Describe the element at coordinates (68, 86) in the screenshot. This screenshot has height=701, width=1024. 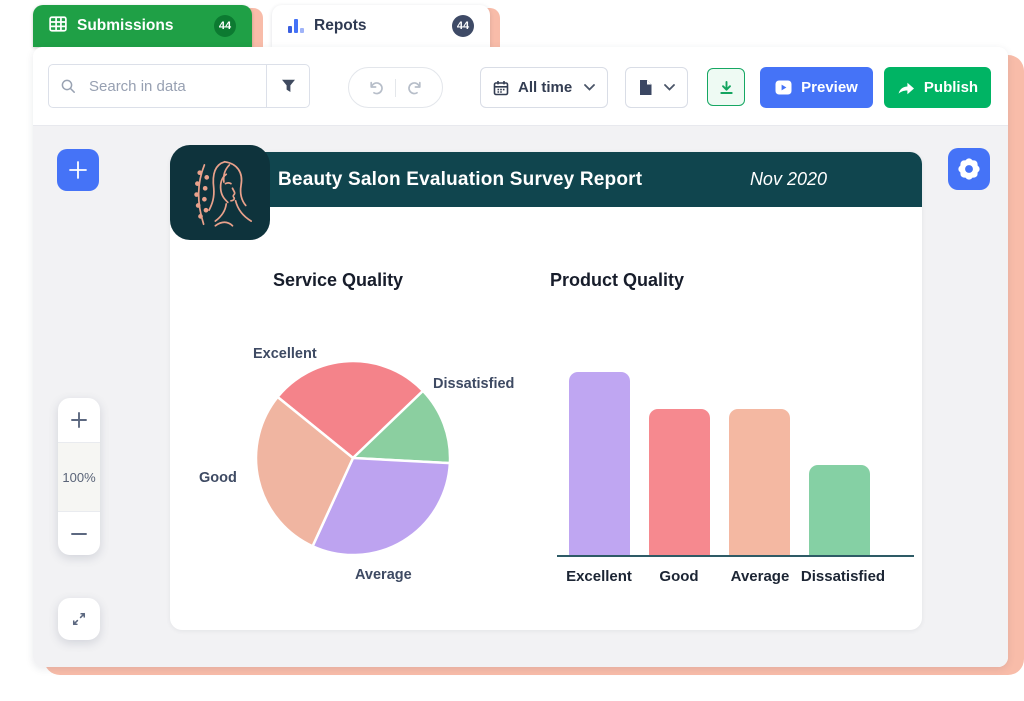
I see `search-icon` at that location.